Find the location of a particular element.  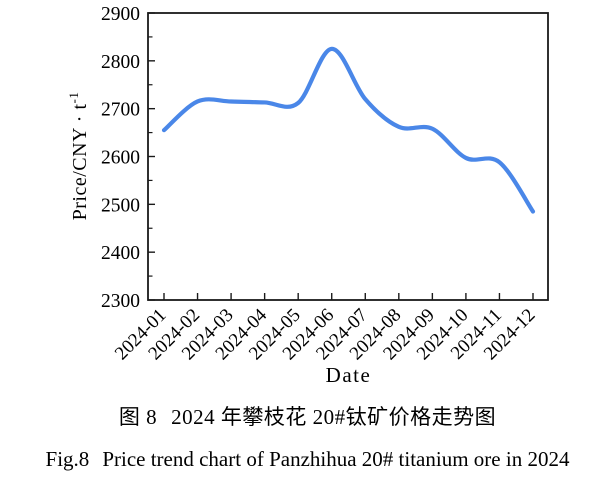

y-tick-label: 2800 is located at coordinates (120, 62).